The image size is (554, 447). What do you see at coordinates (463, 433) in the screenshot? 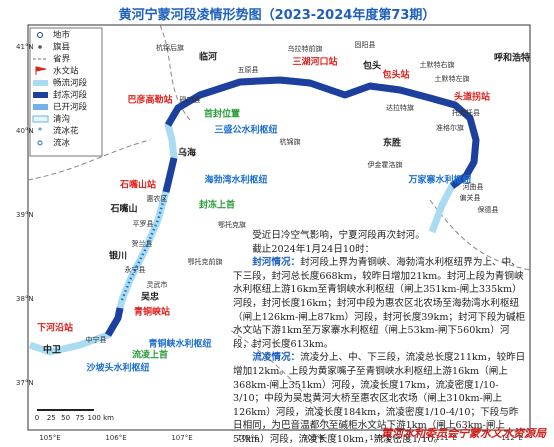
I see `footer: 黄河水利委员会宁蒙水文水资源局` at bounding box center [463, 433].